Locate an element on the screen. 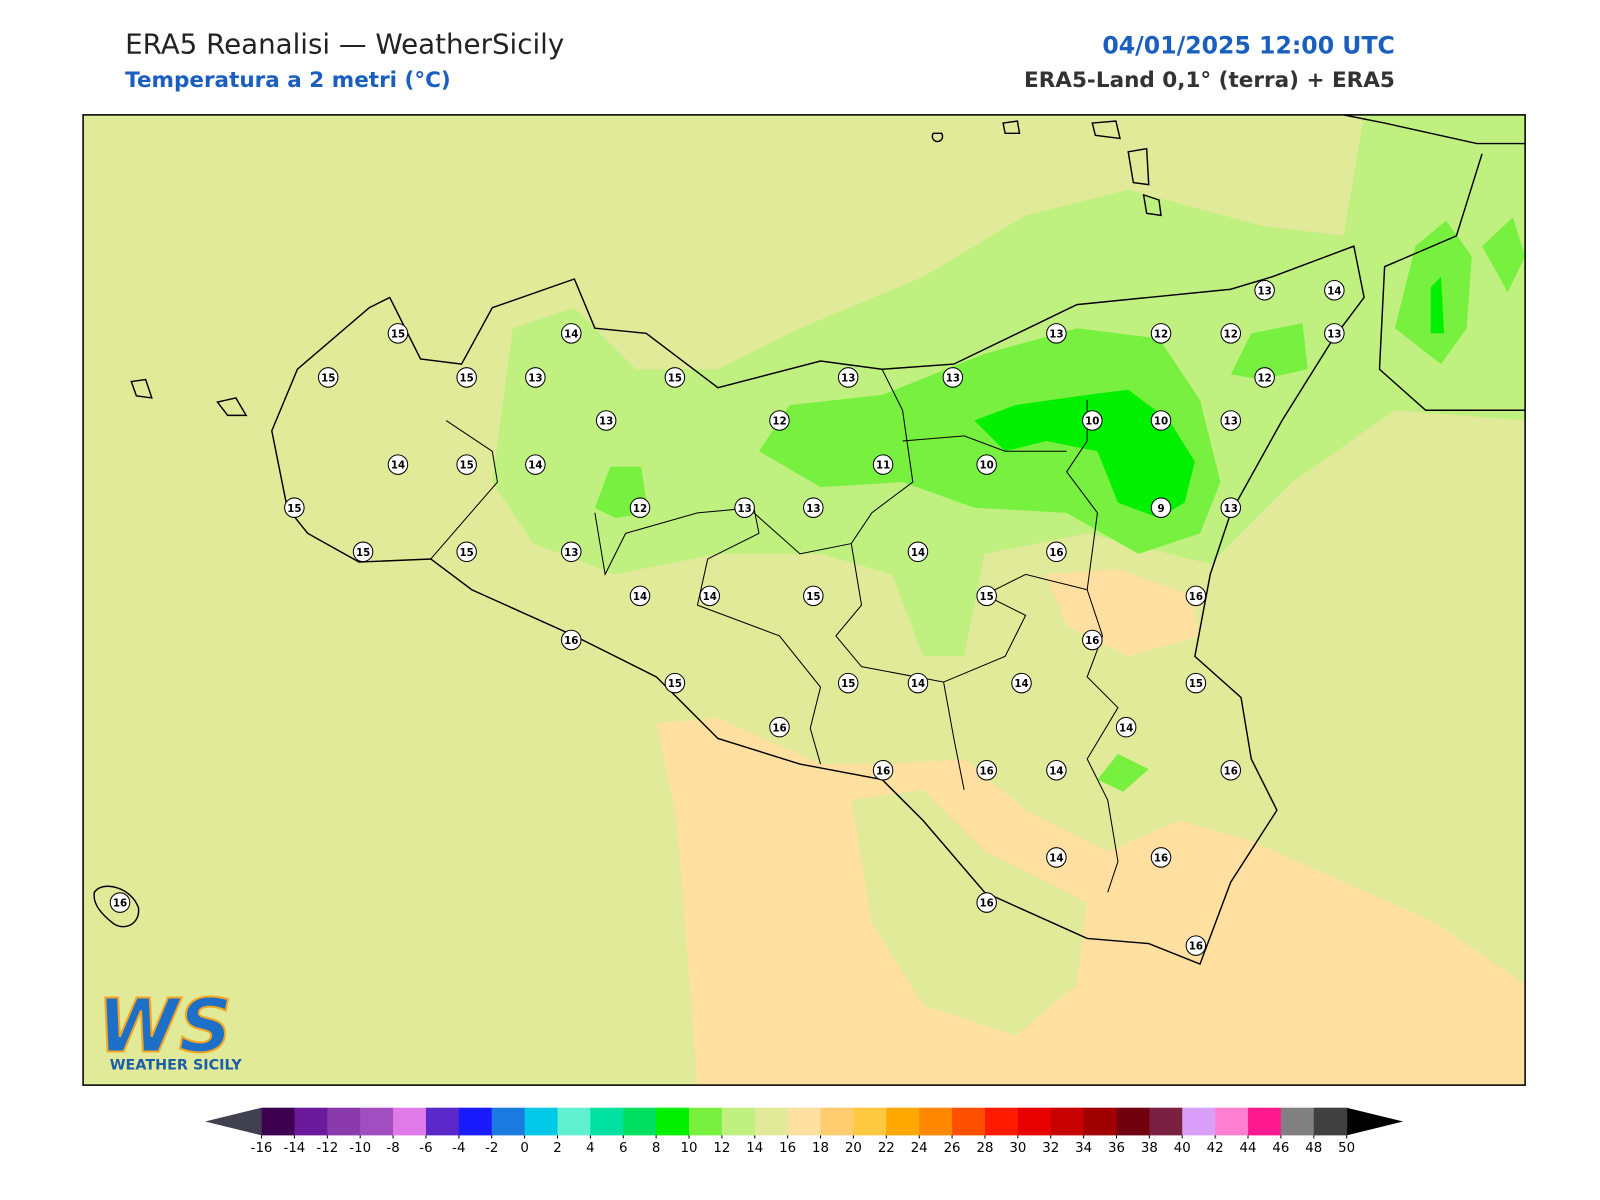 This screenshot has width=1600, height=1200. colorbar-tick-label: 32 is located at coordinates (1050, 1148).